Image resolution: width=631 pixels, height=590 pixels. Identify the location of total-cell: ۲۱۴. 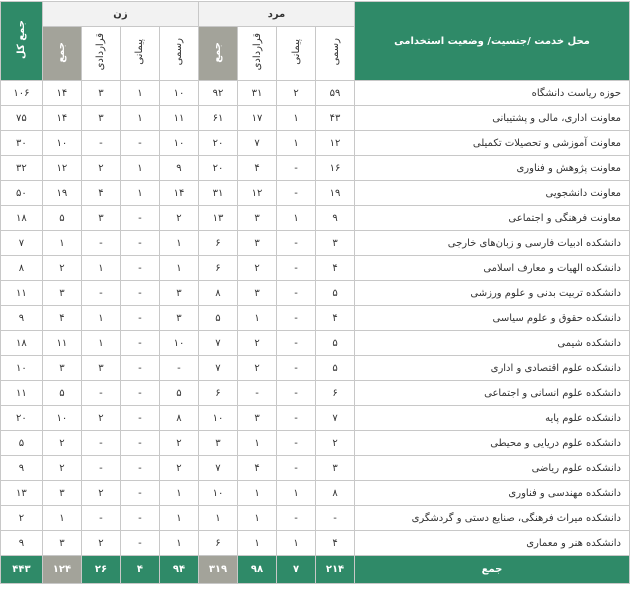
(335, 569).